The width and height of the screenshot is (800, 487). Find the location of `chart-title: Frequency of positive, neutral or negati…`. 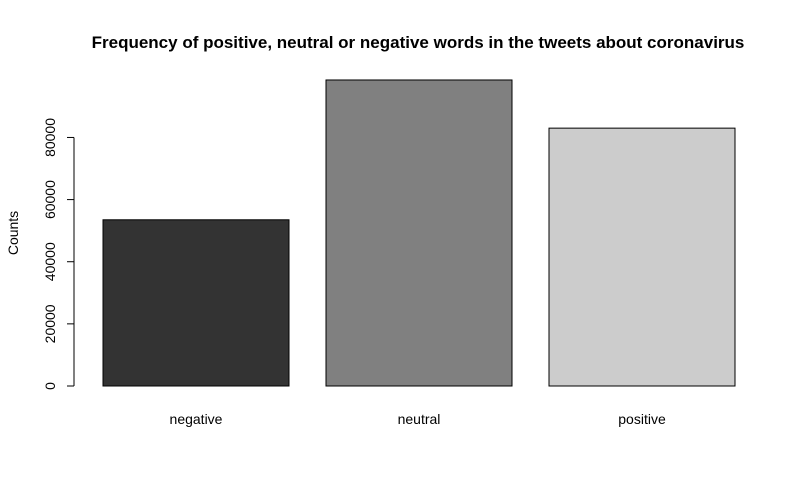

chart-title: Frequency of positive, neutral or negati… is located at coordinates (418, 42).